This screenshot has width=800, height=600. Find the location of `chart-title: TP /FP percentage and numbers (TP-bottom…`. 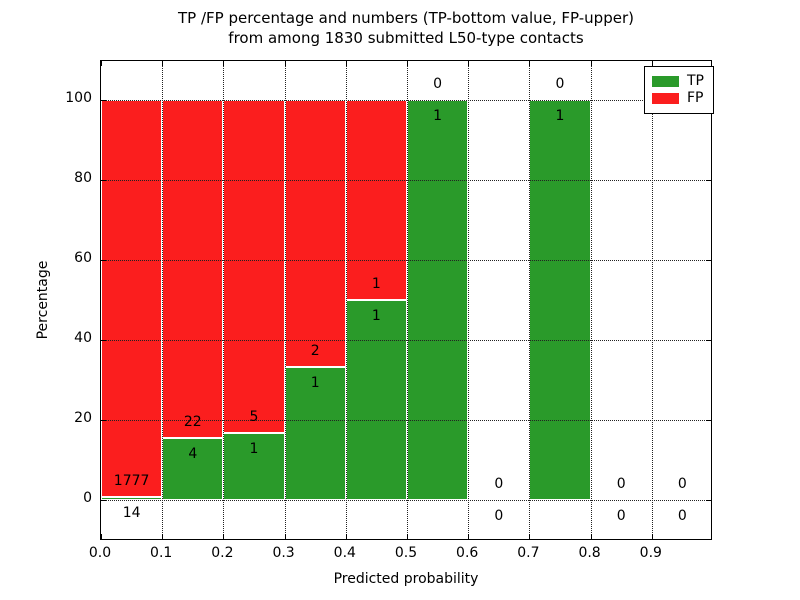

chart-title: TP /FP percentage and numbers (TP-bottom… is located at coordinates (406, 28).